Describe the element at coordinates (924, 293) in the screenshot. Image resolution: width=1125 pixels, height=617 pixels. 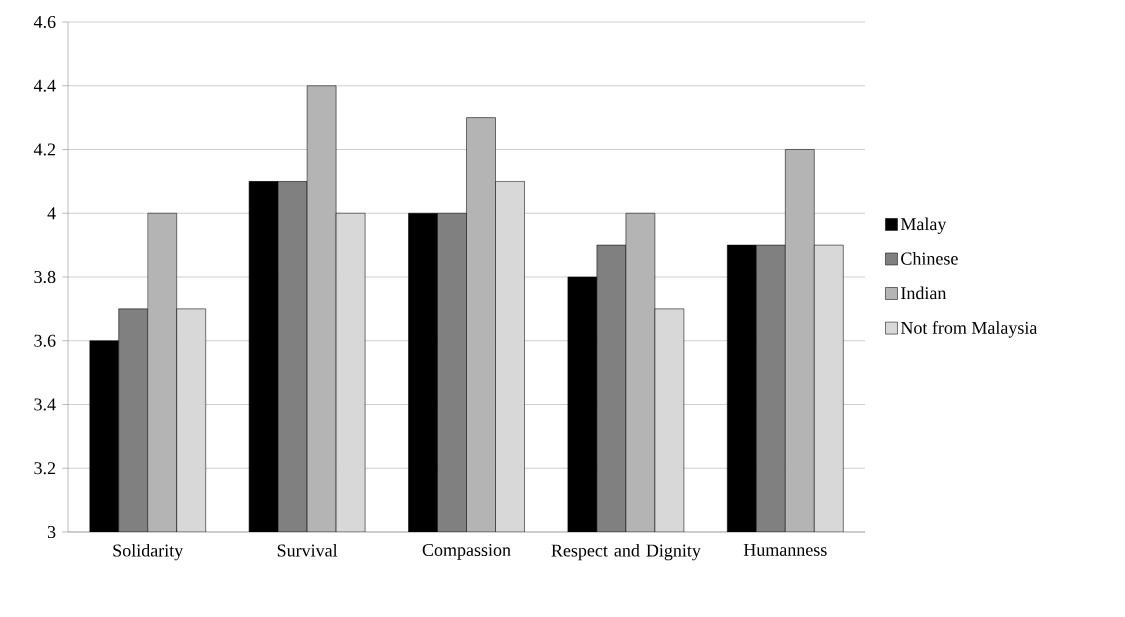
I see `legend-label: Indian` at that location.